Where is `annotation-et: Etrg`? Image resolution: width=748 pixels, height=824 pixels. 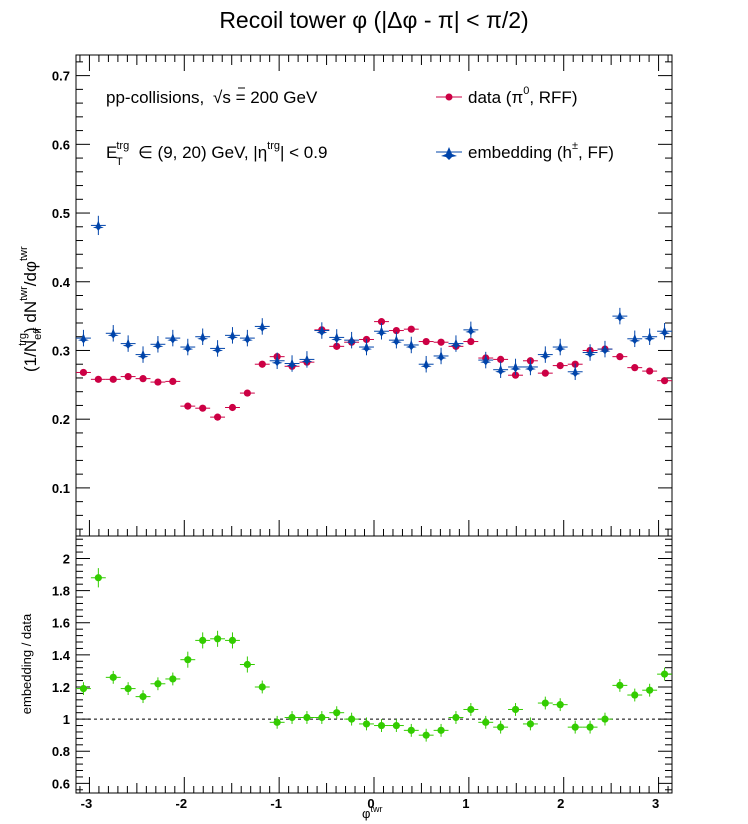
annotation-et: Etrg is located at coordinates (117, 151).